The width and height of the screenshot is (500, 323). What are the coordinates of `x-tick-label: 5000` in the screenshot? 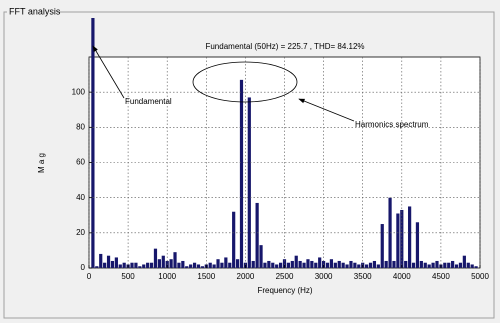 It's located at (480, 276).